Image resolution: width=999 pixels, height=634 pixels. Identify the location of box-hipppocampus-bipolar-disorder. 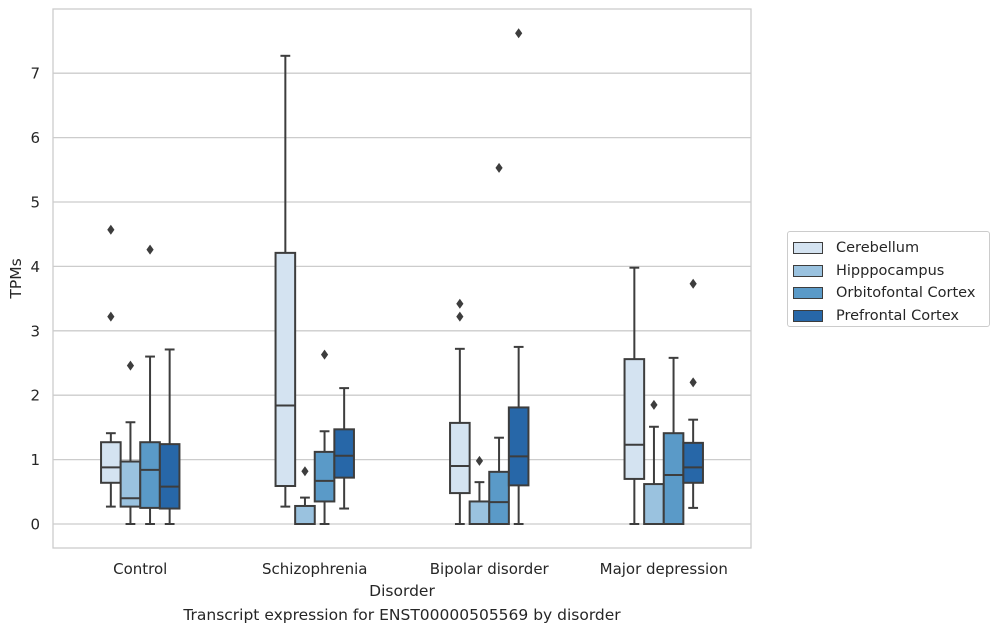
(479, 490).